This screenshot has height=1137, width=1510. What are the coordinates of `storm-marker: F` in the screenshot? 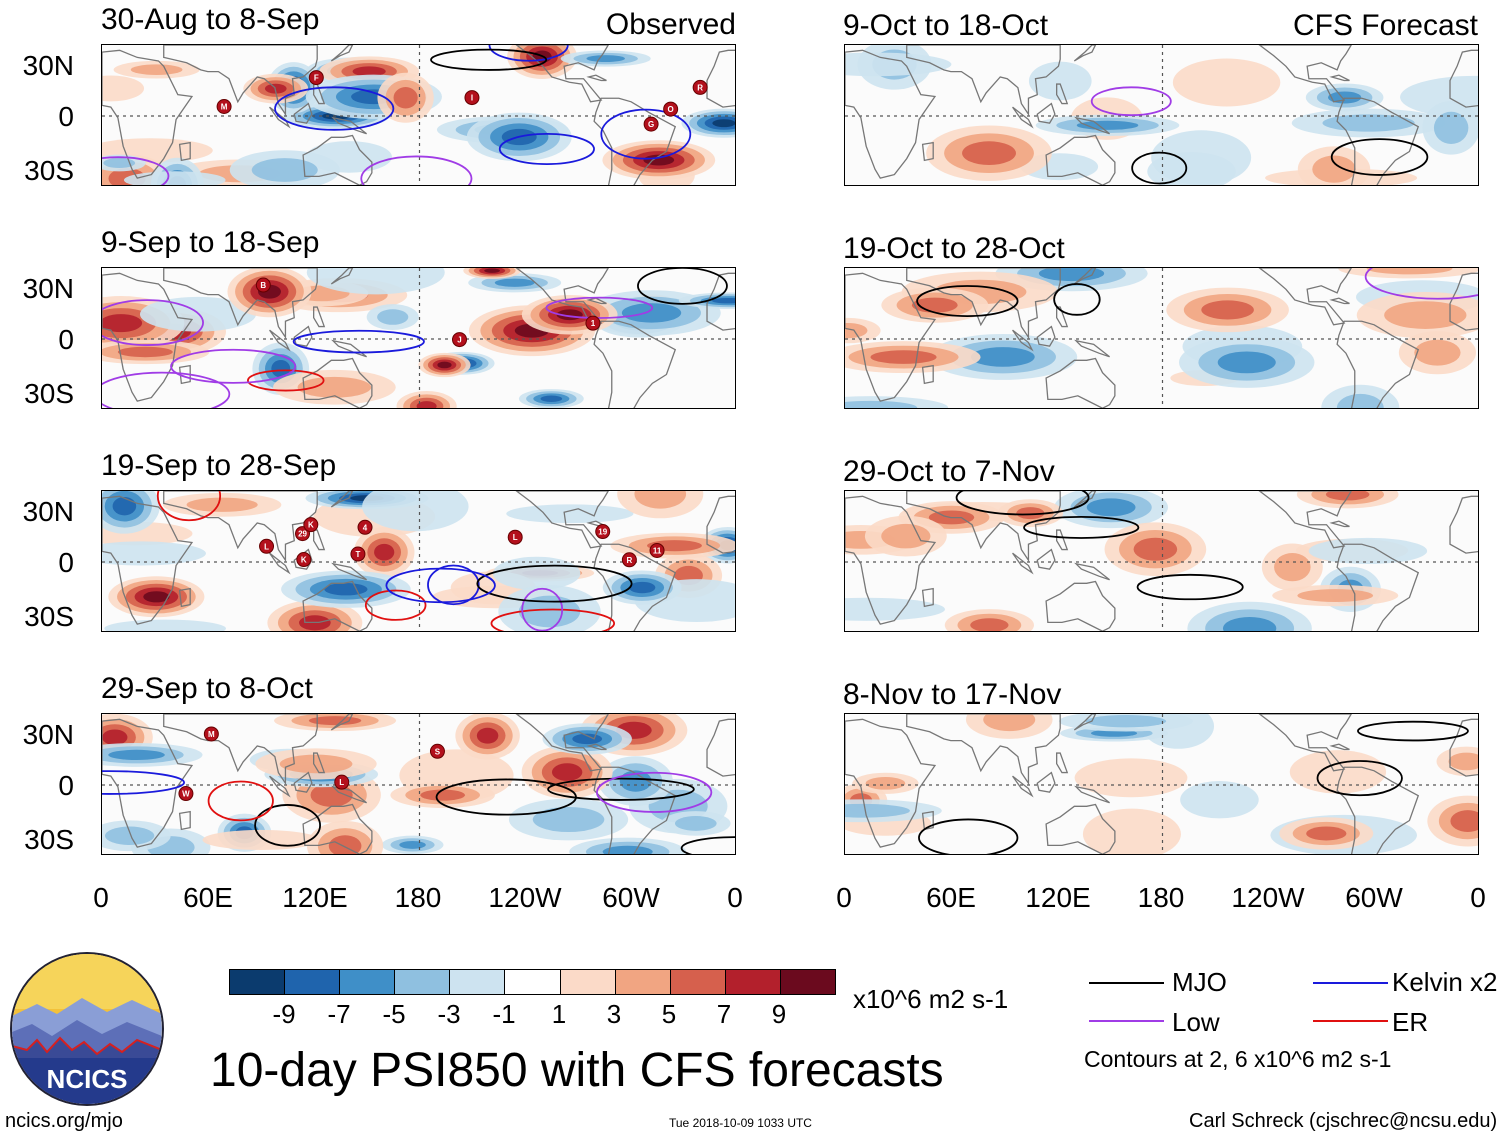 It's located at (316, 78).